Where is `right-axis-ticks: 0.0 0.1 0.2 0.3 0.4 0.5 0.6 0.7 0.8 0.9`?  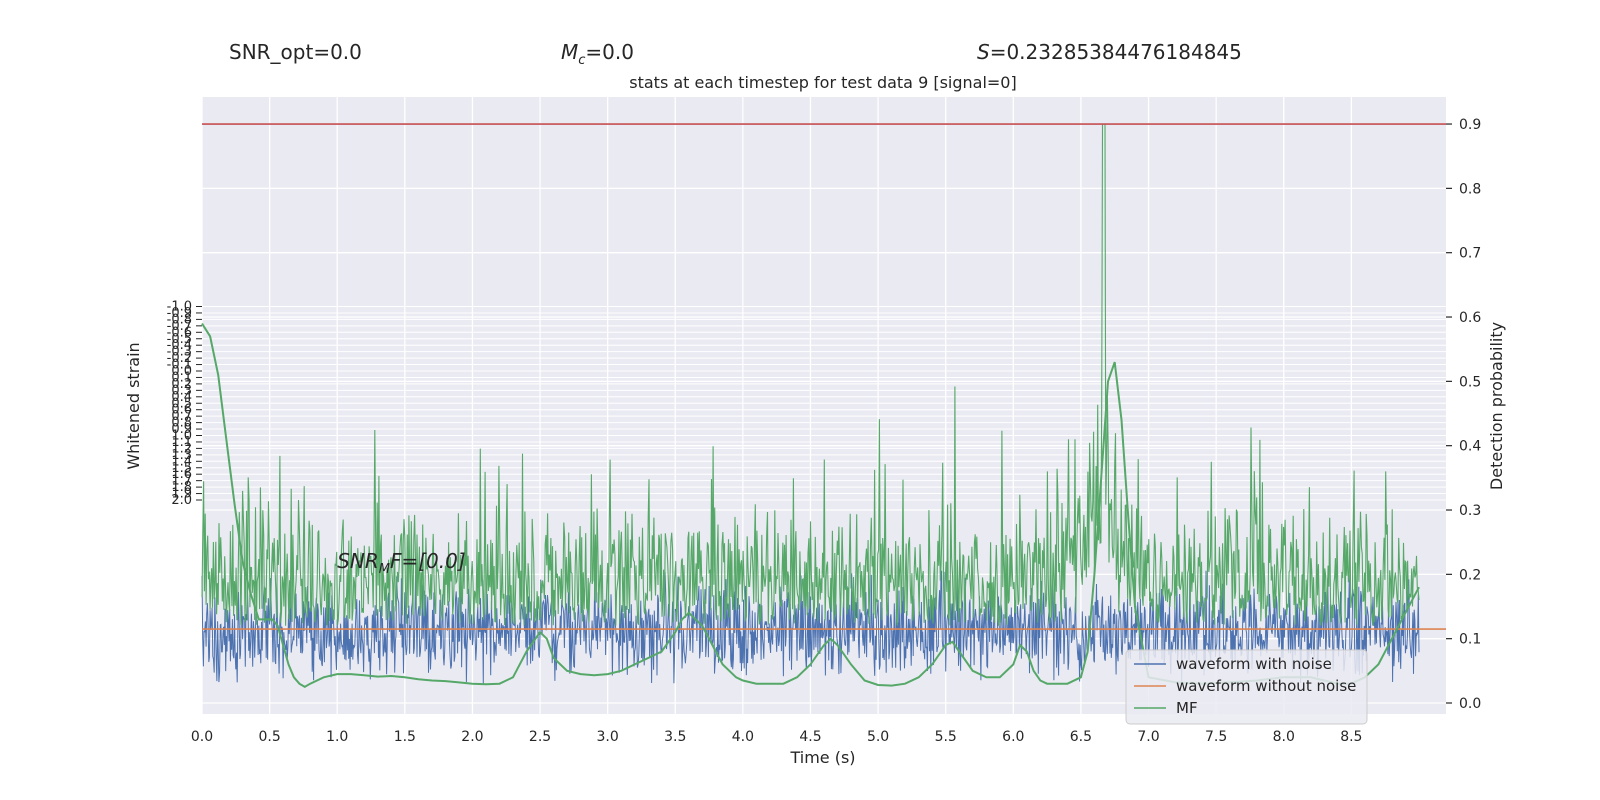
right-axis-ticks: 0.0 0.1 0.2 0.3 0.4 0.5 0.6 0.7 0.8 0.9 is located at coordinates (1463, 414).